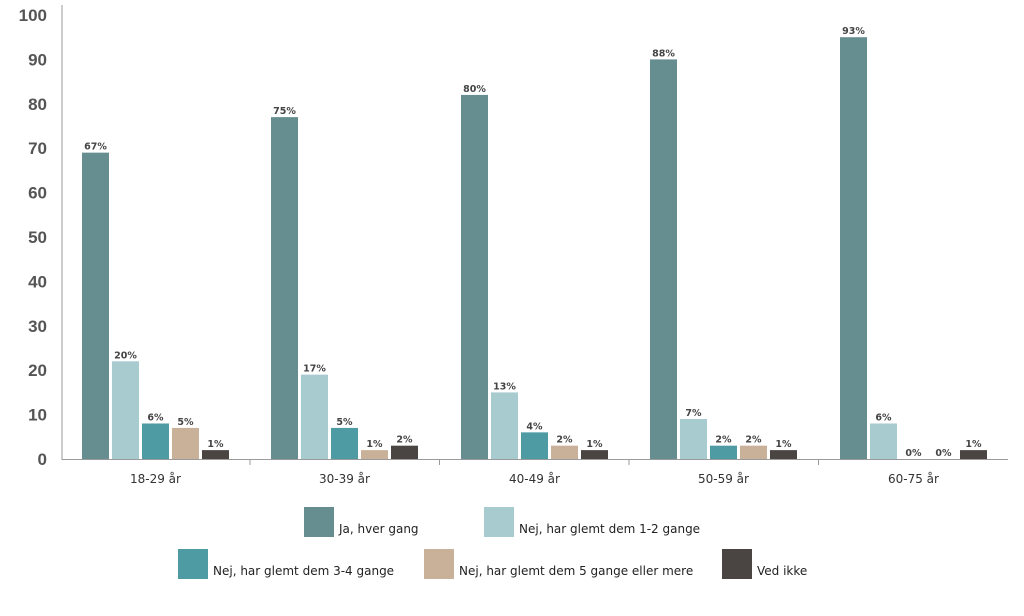  What do you see at coordinates (37, 59) in the screenshot?
I see `y-tick-label: 90` at bounding box center [37, 59].